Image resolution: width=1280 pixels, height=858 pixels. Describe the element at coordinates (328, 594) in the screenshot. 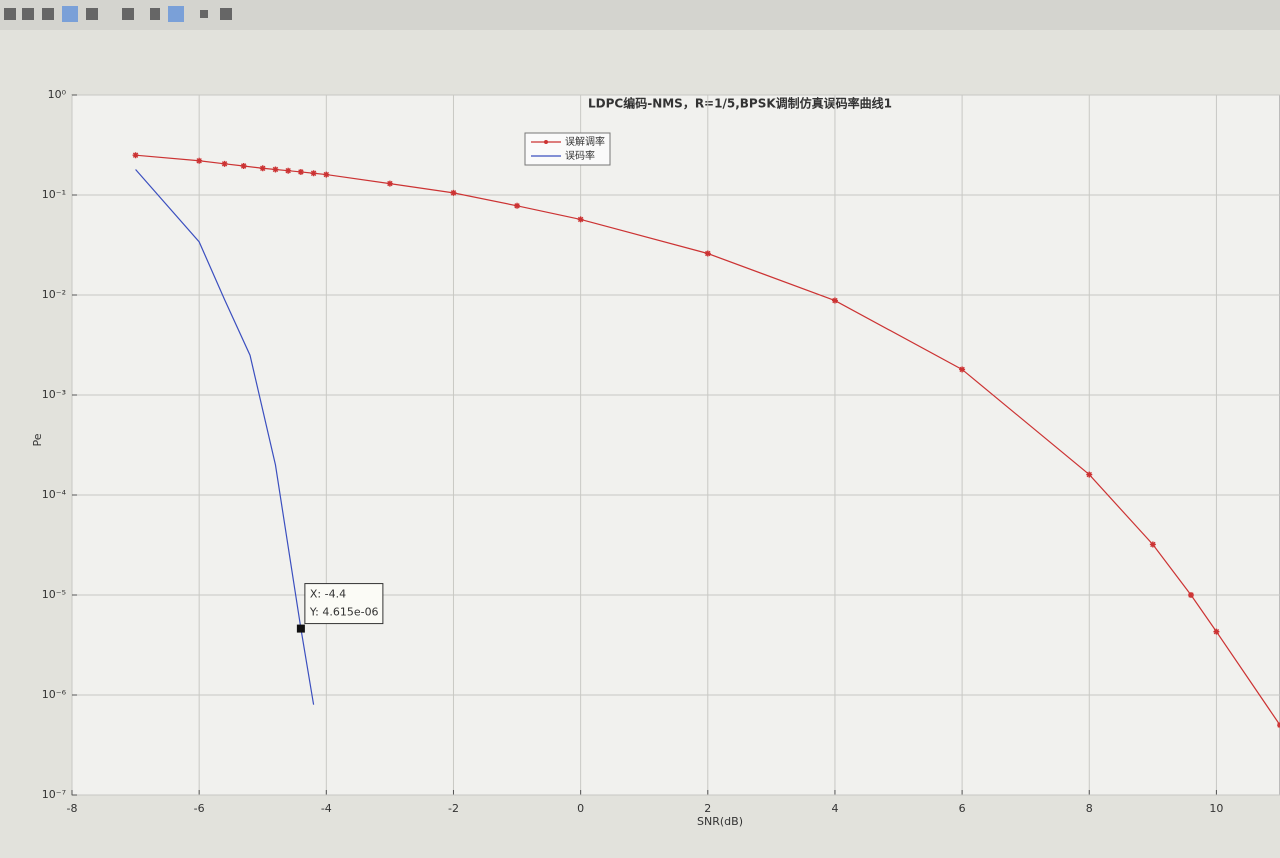

I see `datatip-x: X: -4.4` at that location.